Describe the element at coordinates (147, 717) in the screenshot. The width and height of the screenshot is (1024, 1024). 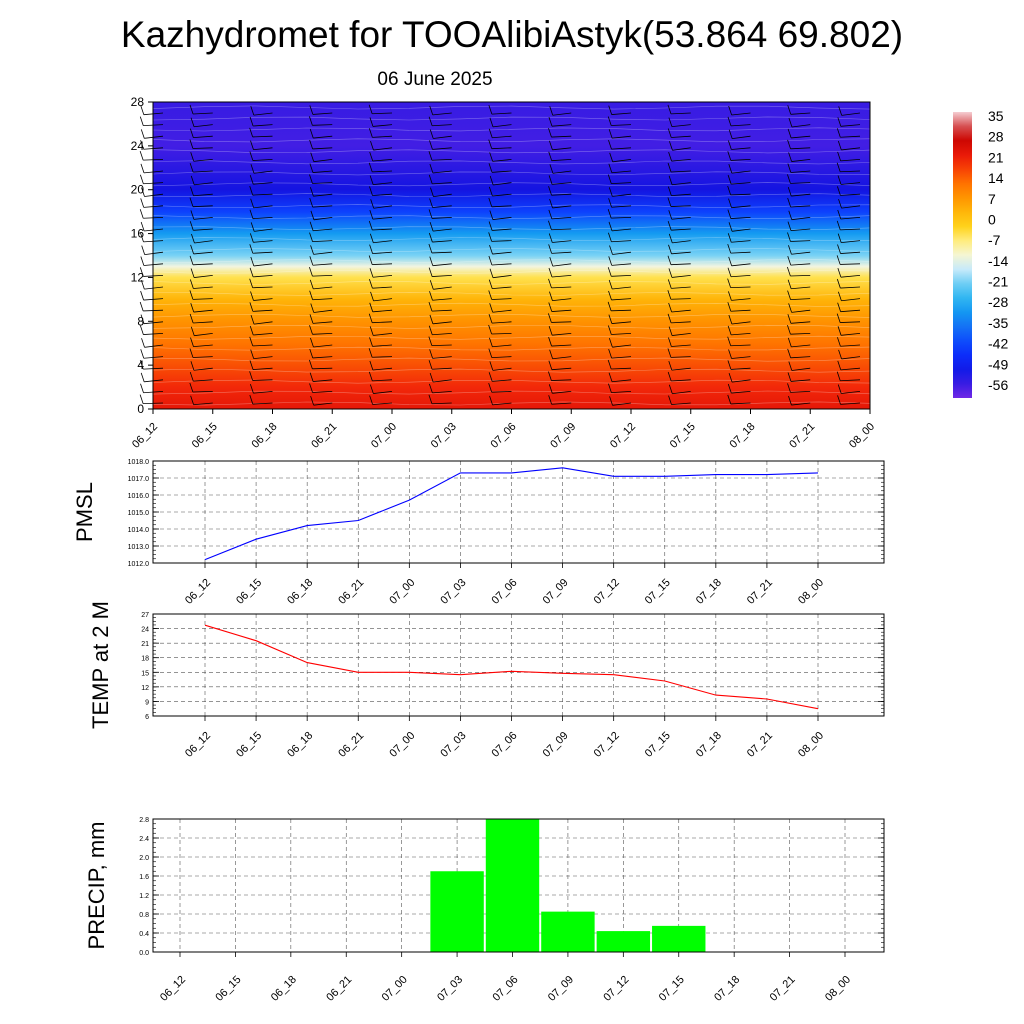
I see `ytick-label: 6` at that location.